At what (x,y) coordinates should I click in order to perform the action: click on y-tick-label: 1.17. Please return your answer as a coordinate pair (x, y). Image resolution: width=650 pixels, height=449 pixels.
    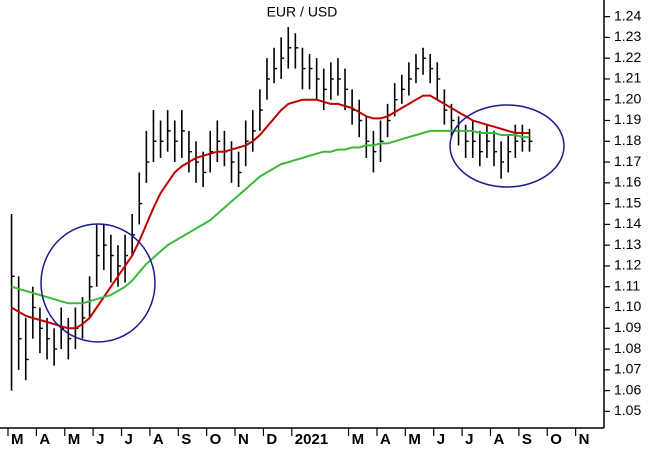
    Looking at the image, I should click on (627, 161).